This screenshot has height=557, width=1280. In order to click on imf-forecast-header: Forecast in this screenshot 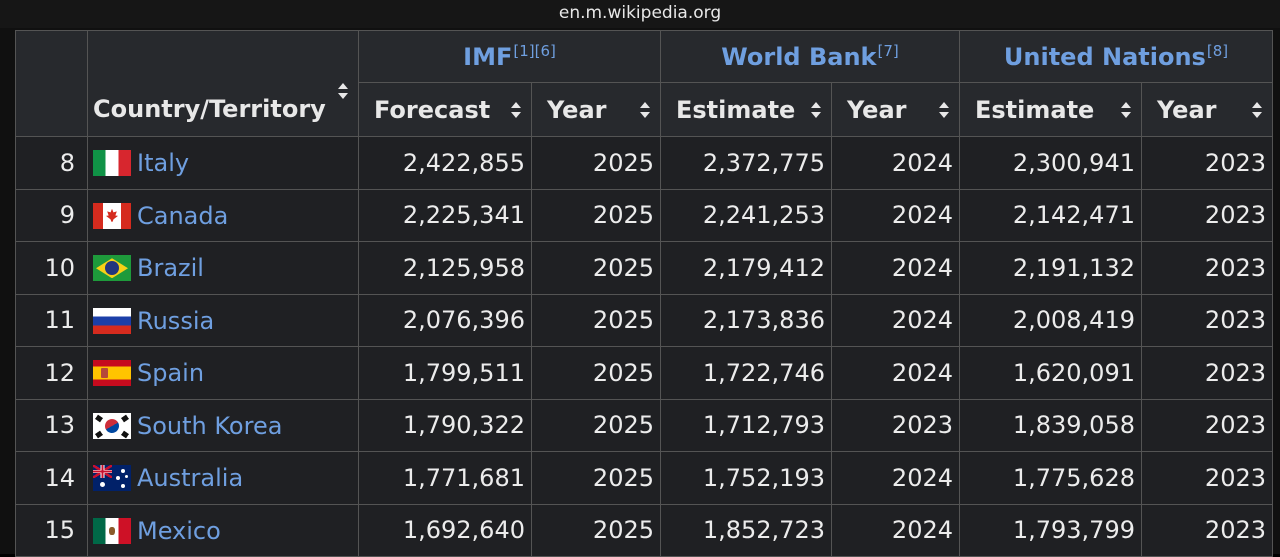, I will do `click(445, 109)`.